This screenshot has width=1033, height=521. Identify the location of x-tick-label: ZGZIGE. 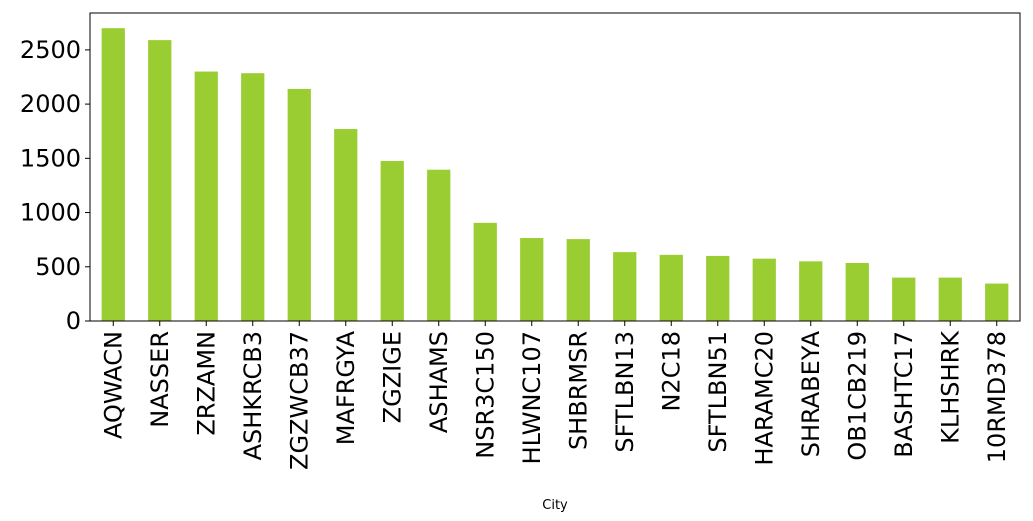
(392, 377).